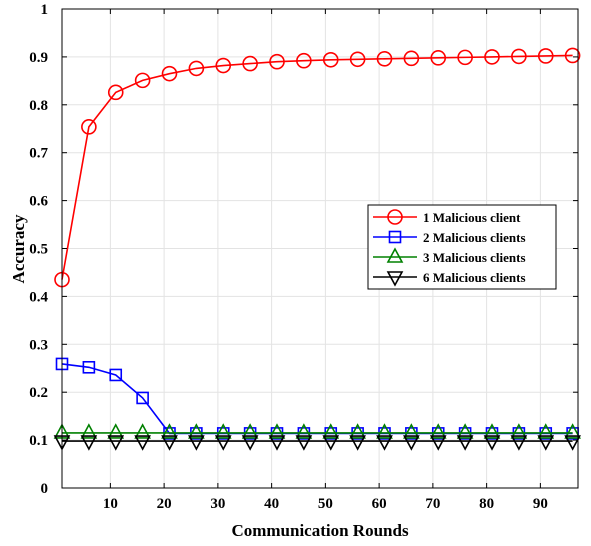 The height and width of the screenshot is (546, 591). I want to click on x-tick-label: 90, so click(540, 504).